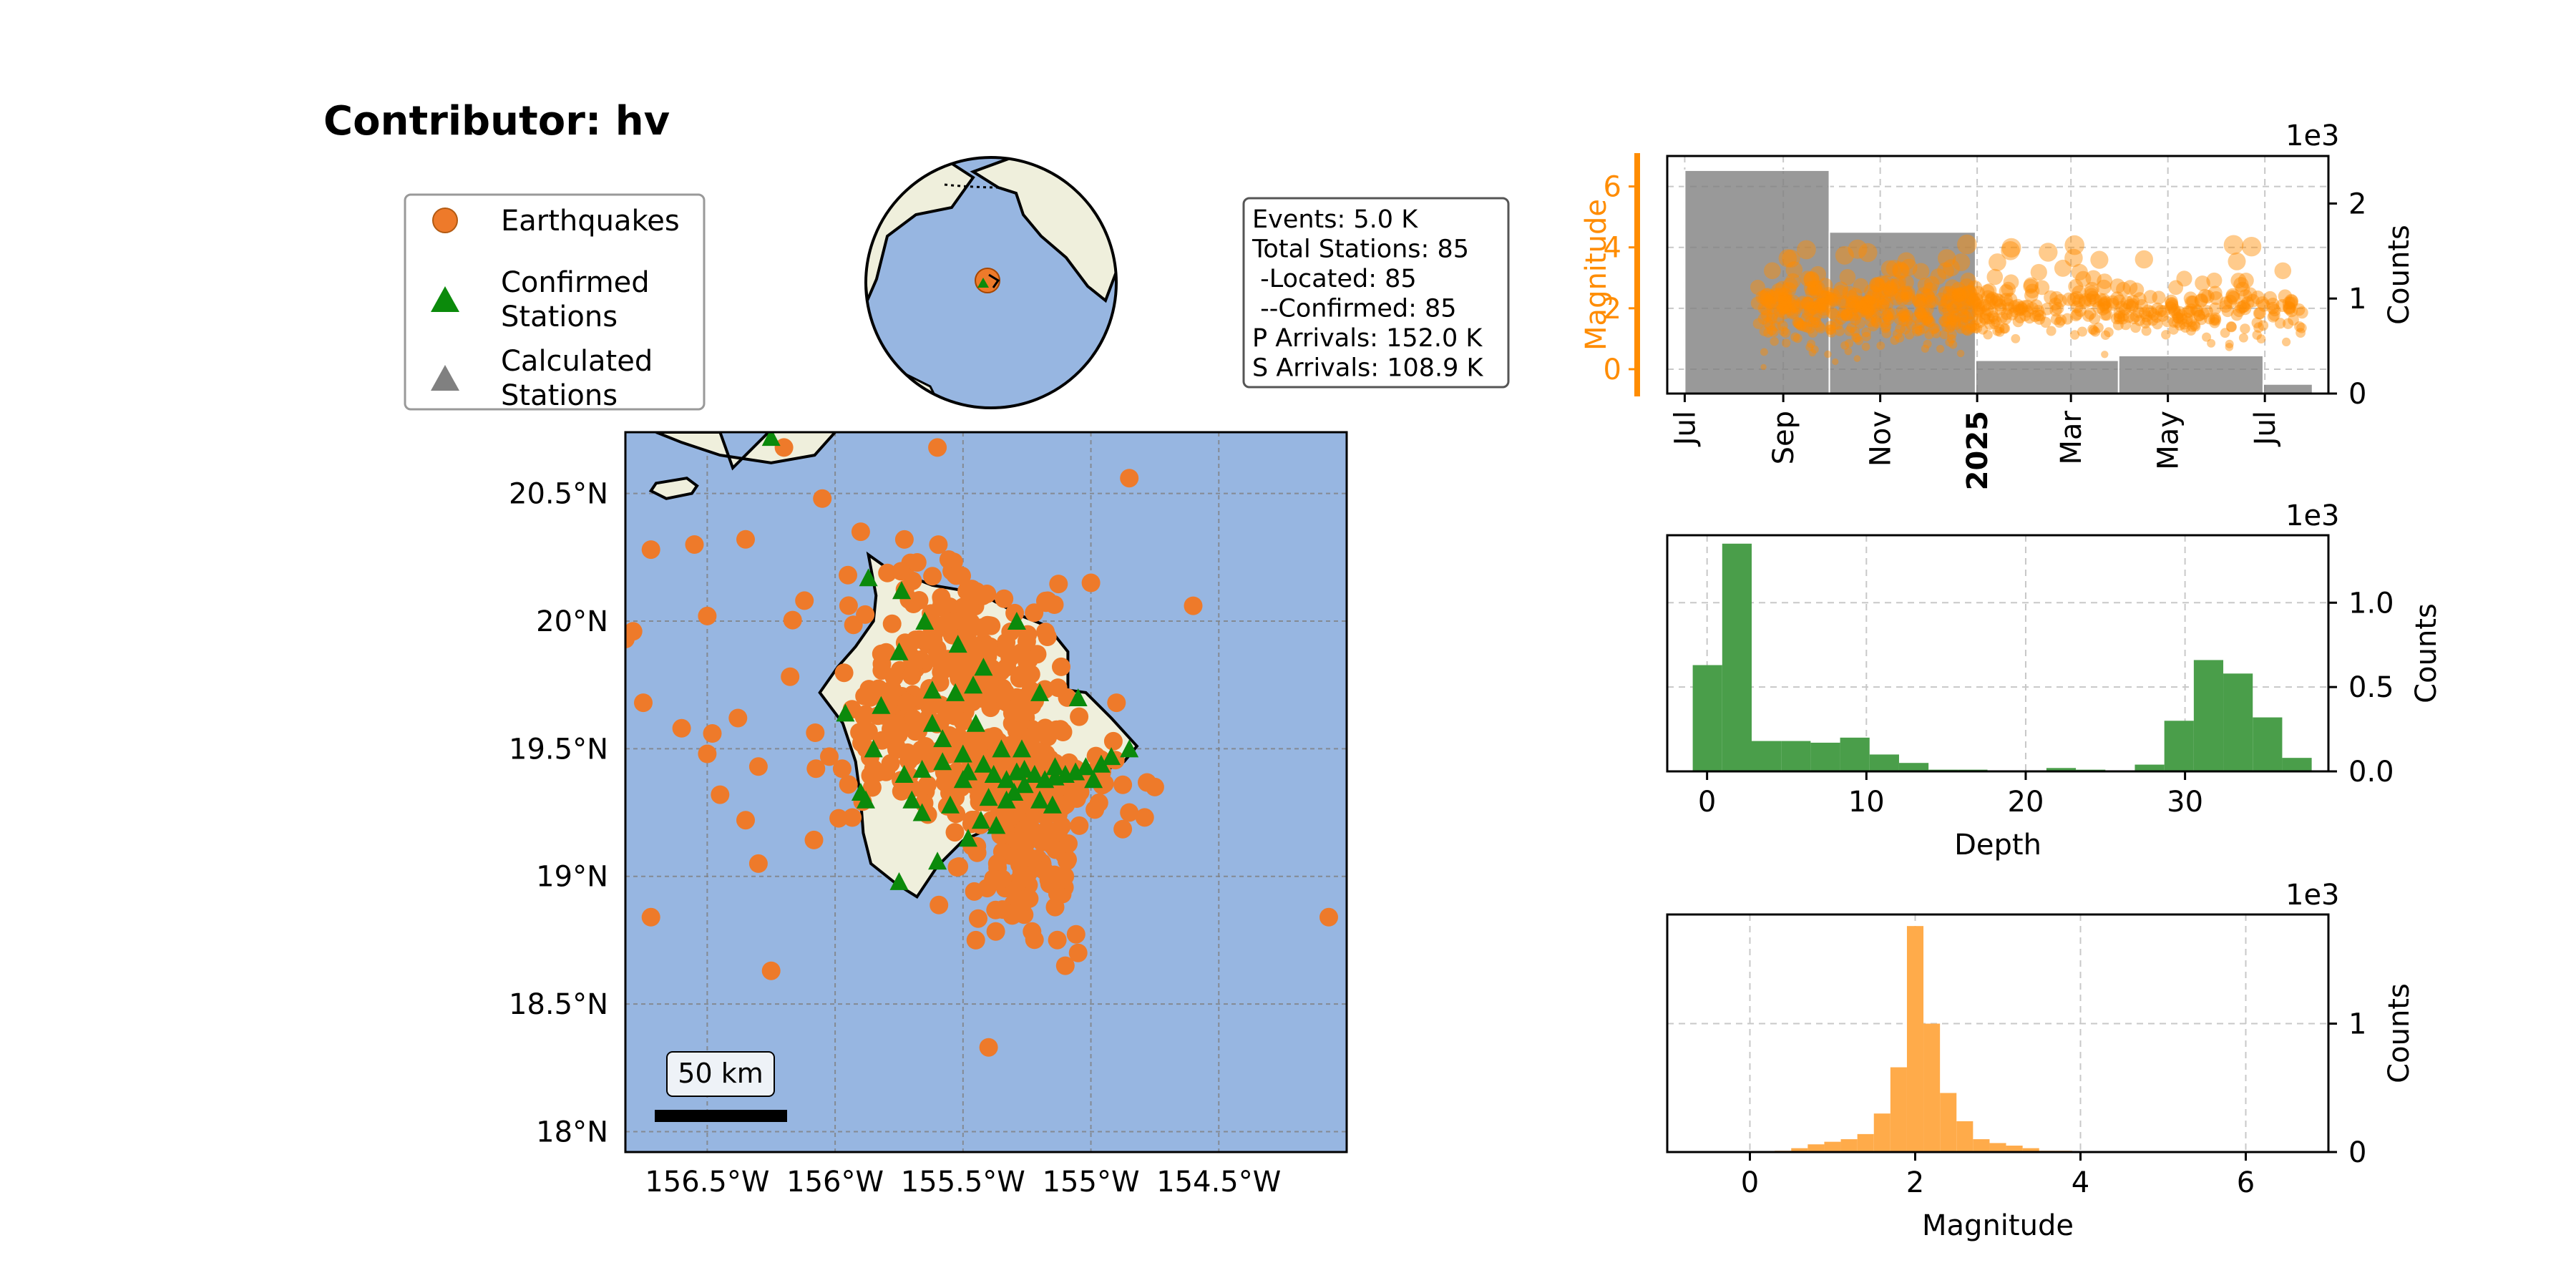 The height and width of the screenshot is (1288, 2576). I want to click on chart2-frame, so click(1998, 653).